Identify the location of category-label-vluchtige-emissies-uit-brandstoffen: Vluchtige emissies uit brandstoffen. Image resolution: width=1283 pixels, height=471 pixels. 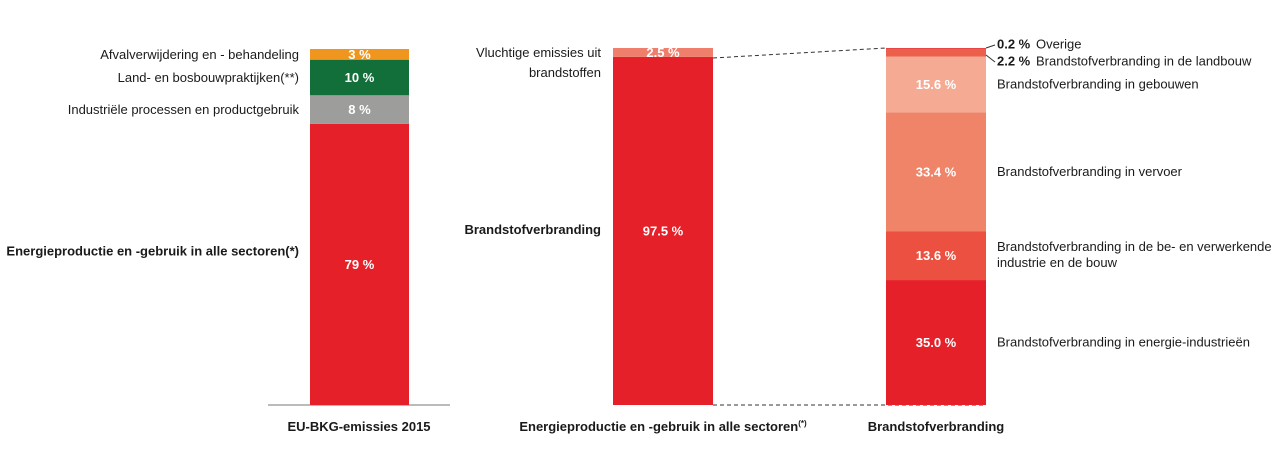
(538, 62).